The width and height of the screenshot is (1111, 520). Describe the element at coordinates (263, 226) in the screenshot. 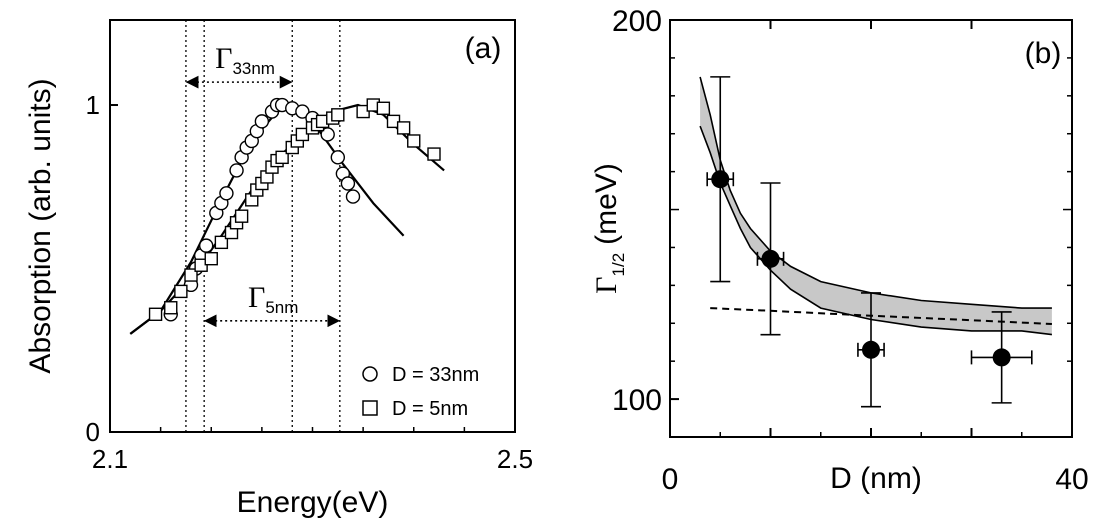

I see `a-guides` at that location.